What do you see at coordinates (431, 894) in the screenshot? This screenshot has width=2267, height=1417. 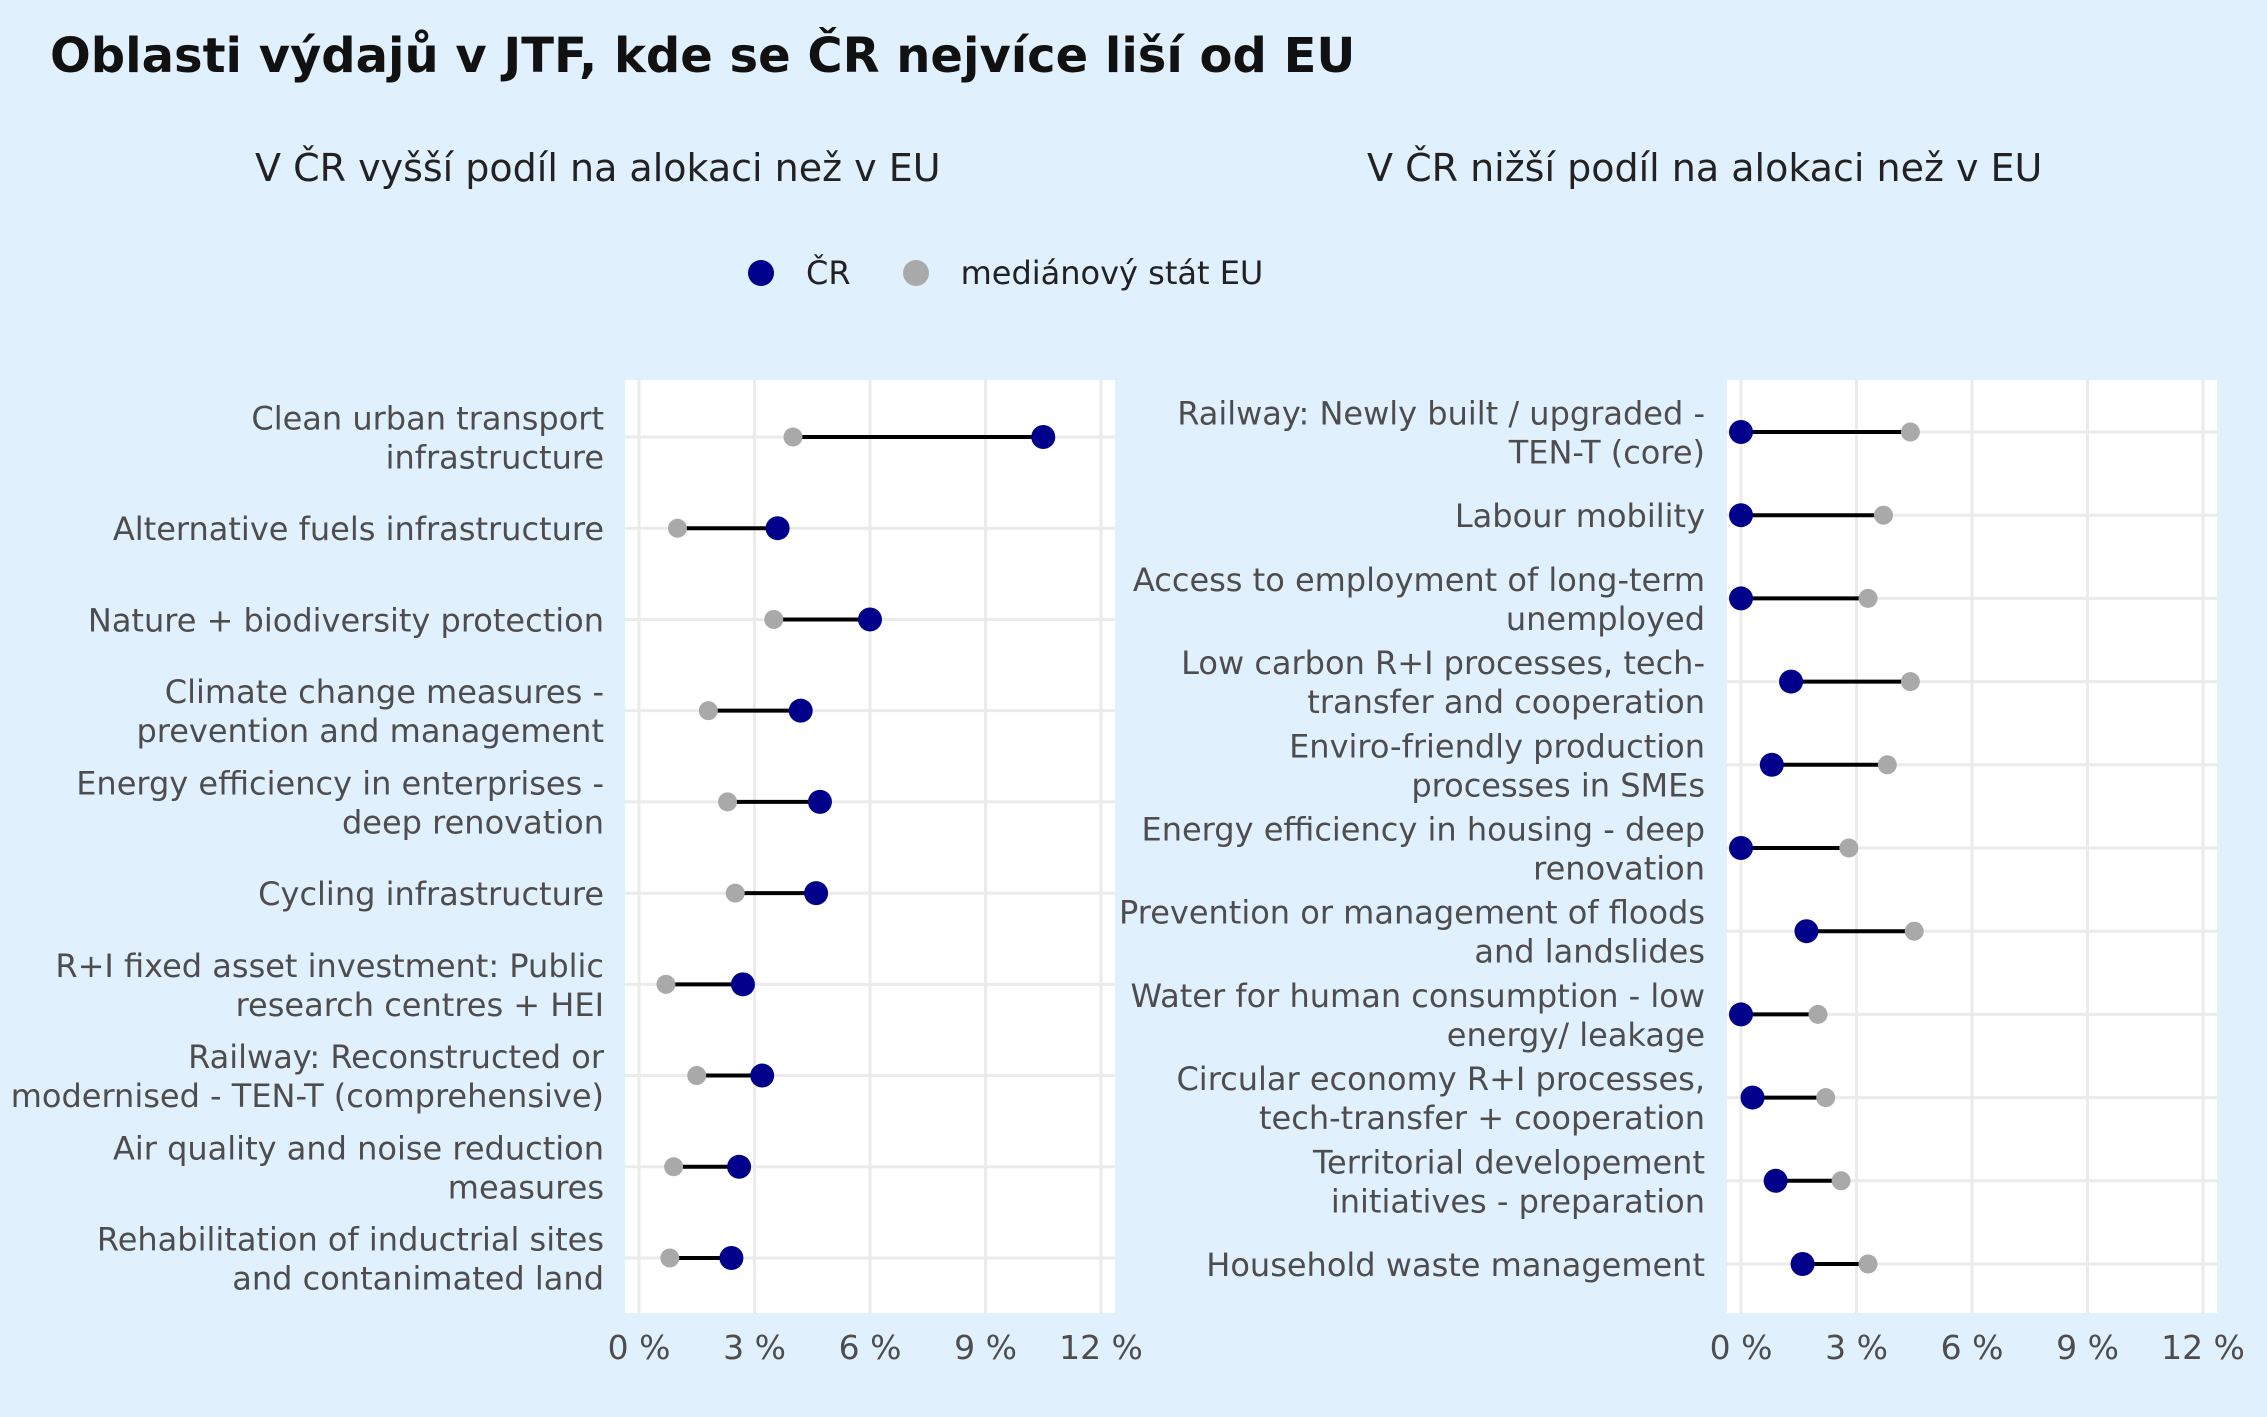 I see `category-label: Cycling infrastructure` at bounding box center [431, 894].